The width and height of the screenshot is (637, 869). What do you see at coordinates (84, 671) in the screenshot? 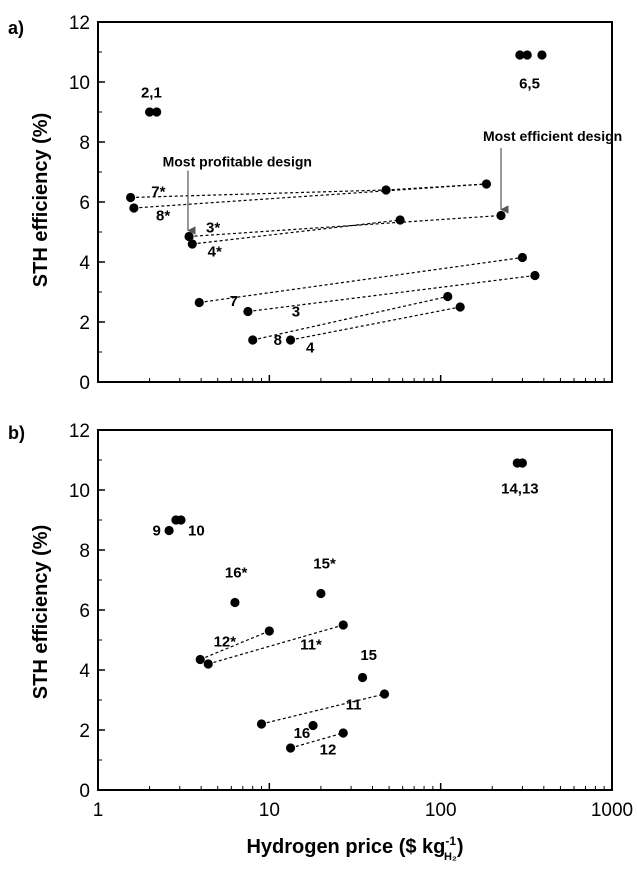
I see `panel-b-y-tick-label: 4` at bounding box center [84, 671].